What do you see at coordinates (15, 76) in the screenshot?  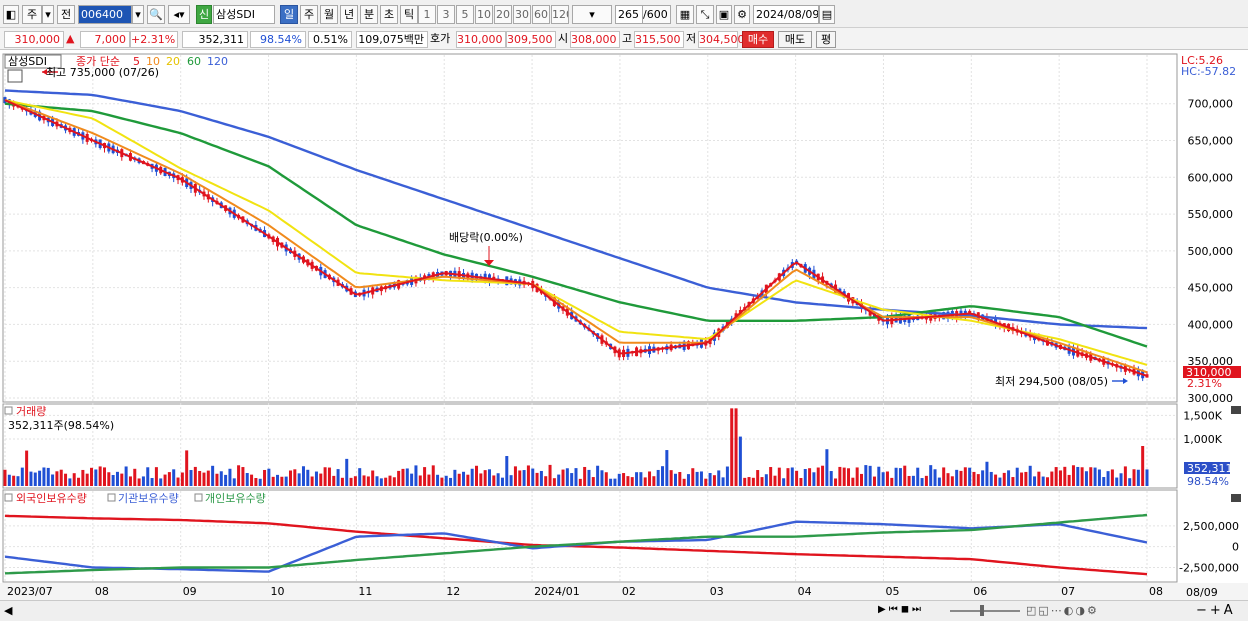 I see `calculator-icon` at bounding box center [15, 76].